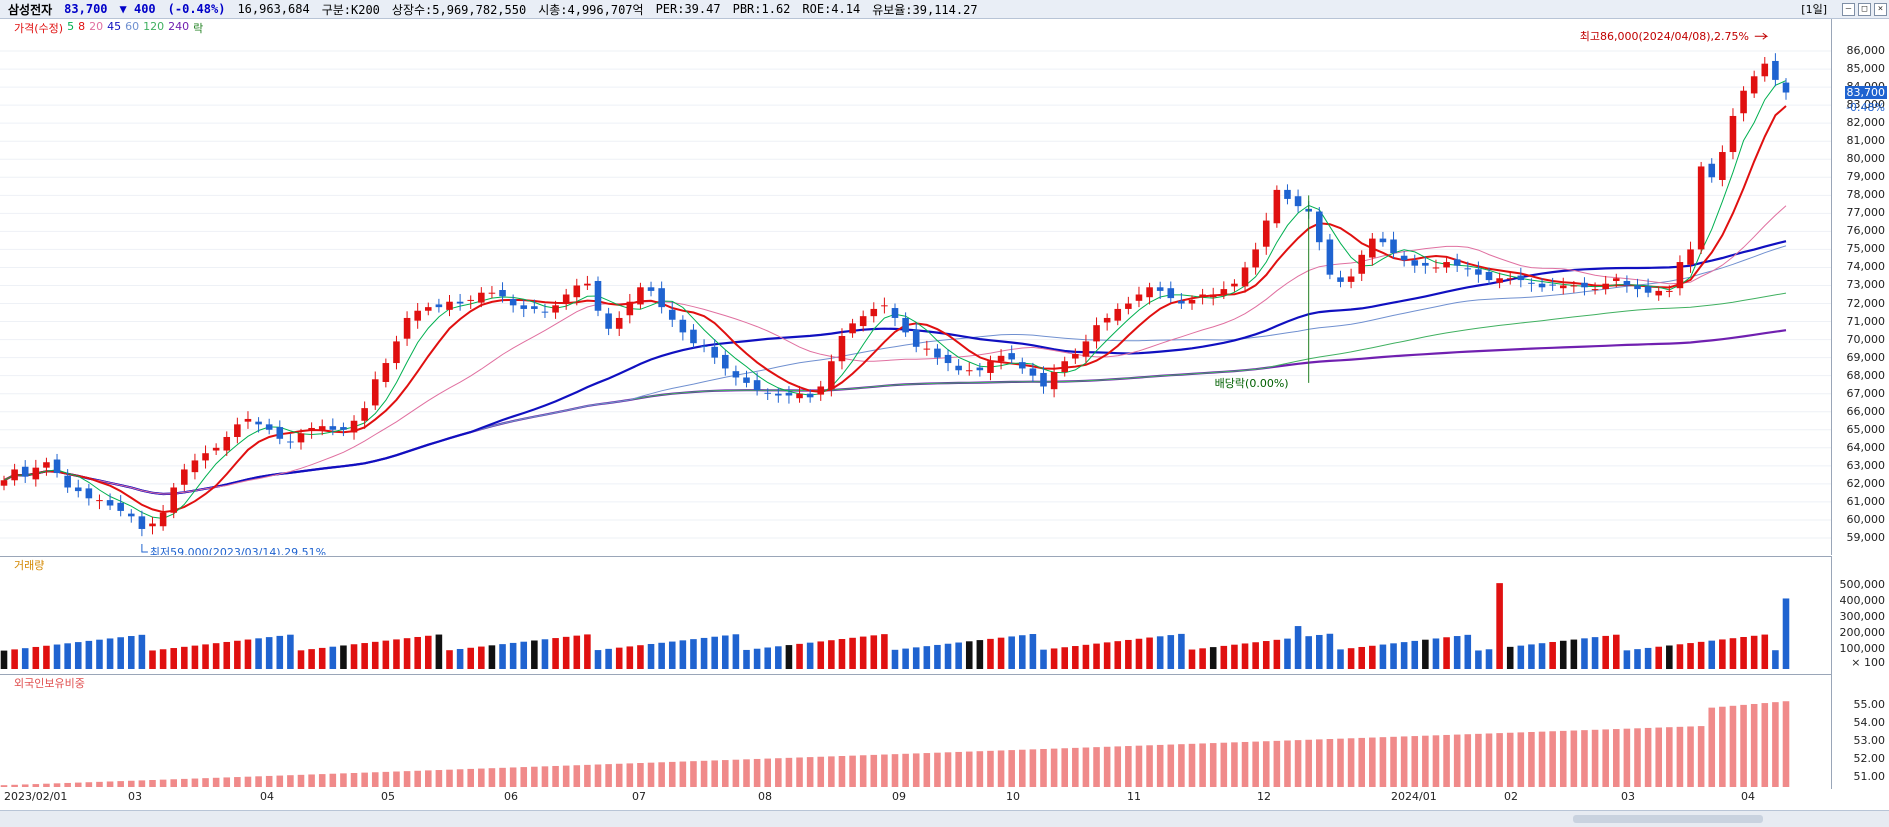 The width and height of the screenshot is (1889, 827). What do you see at coordinates (1668, 819) in the screenshot?
I see `scroll-thumb` at bounding box center [1668, 819].